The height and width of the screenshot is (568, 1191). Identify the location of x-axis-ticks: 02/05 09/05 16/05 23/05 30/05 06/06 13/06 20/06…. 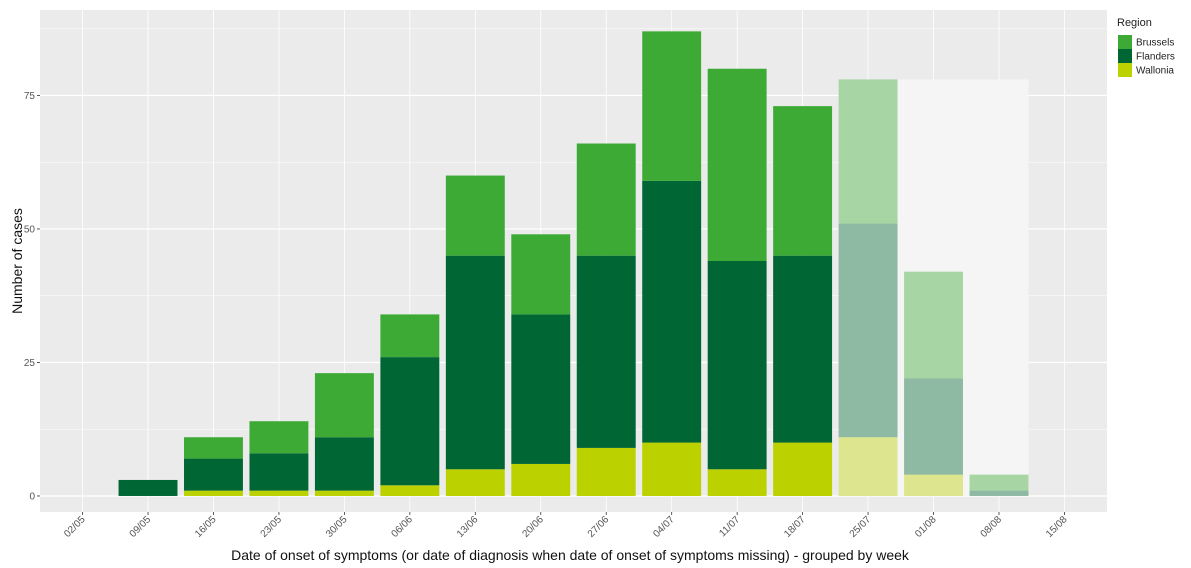
(566, 526).